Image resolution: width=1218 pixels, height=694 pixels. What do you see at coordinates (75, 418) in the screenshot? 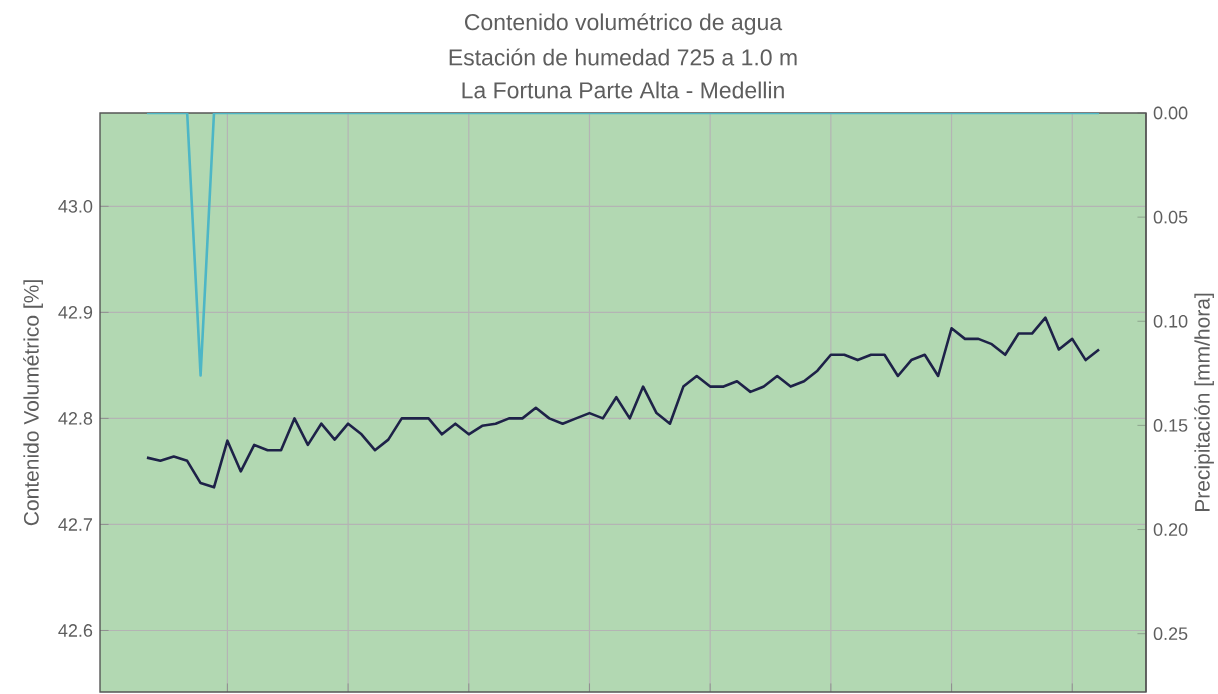
I see `y-tick-label: 42.8` at bounding box center [75, 418].